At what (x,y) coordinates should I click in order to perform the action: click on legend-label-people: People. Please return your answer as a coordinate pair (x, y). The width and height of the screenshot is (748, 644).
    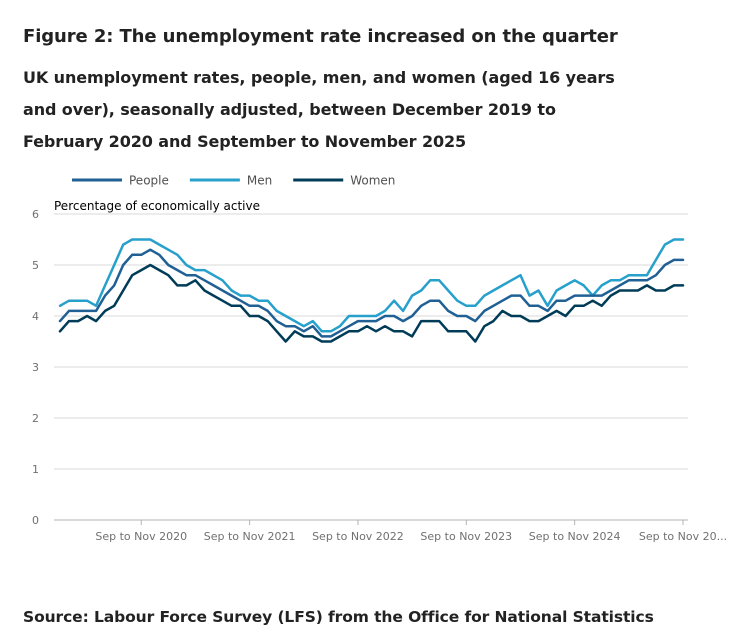
    Looking at the image, I should click on (149, 181).